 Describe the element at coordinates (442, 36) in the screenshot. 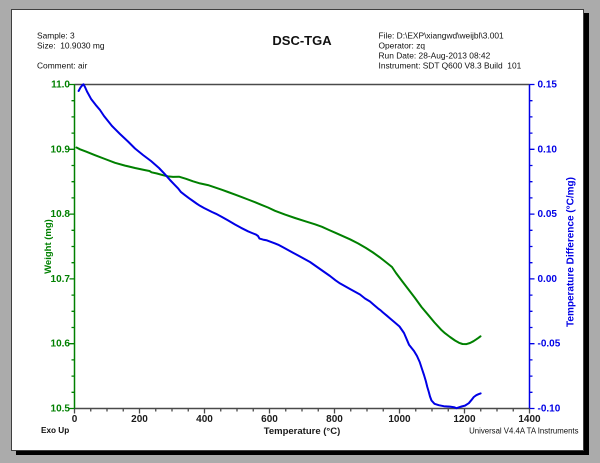

I see `svg-text:File: D:\EXP\xiangwd\weijbl\3.: File: D:\EXP\xiangwd\weijbl\3.001` at that location.